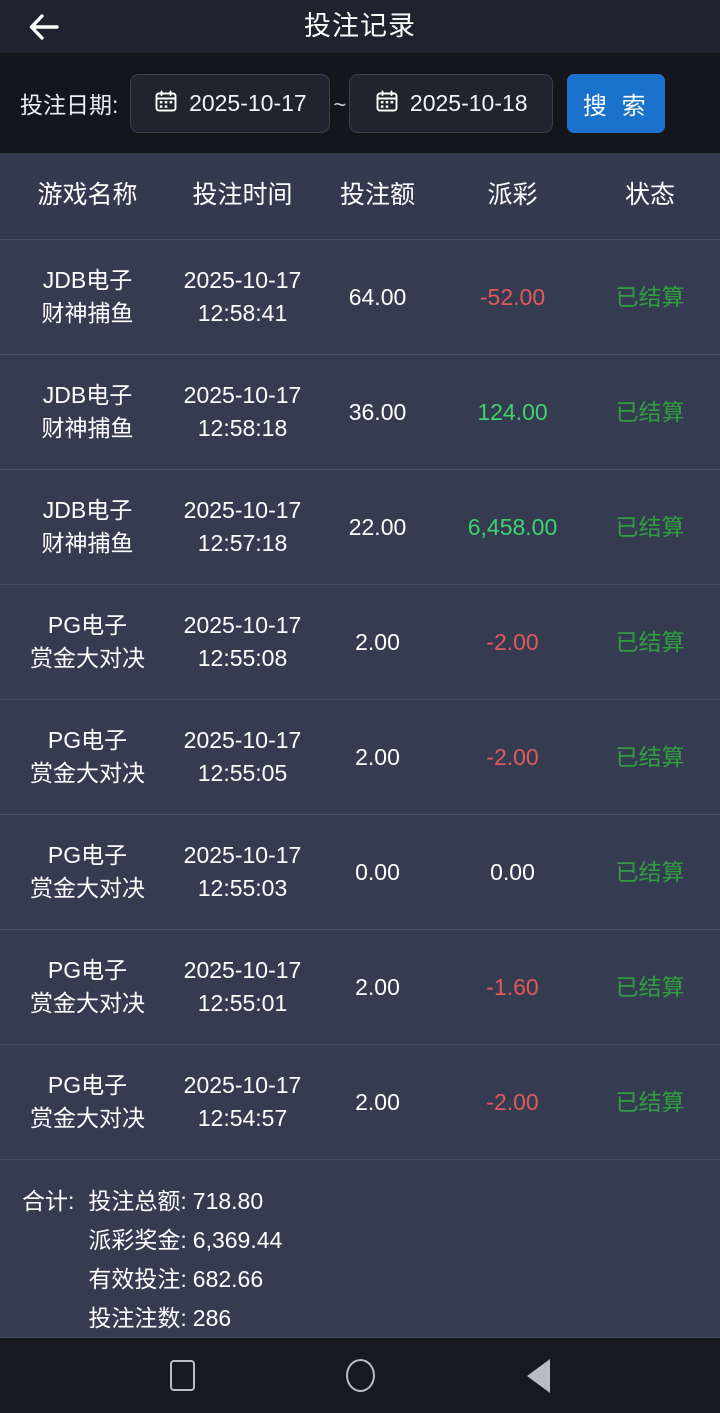 This screenshot has height=1413, width=720. Describe the element at coordinates (45, 26) in the screenshot. I see `back-button` at that location.